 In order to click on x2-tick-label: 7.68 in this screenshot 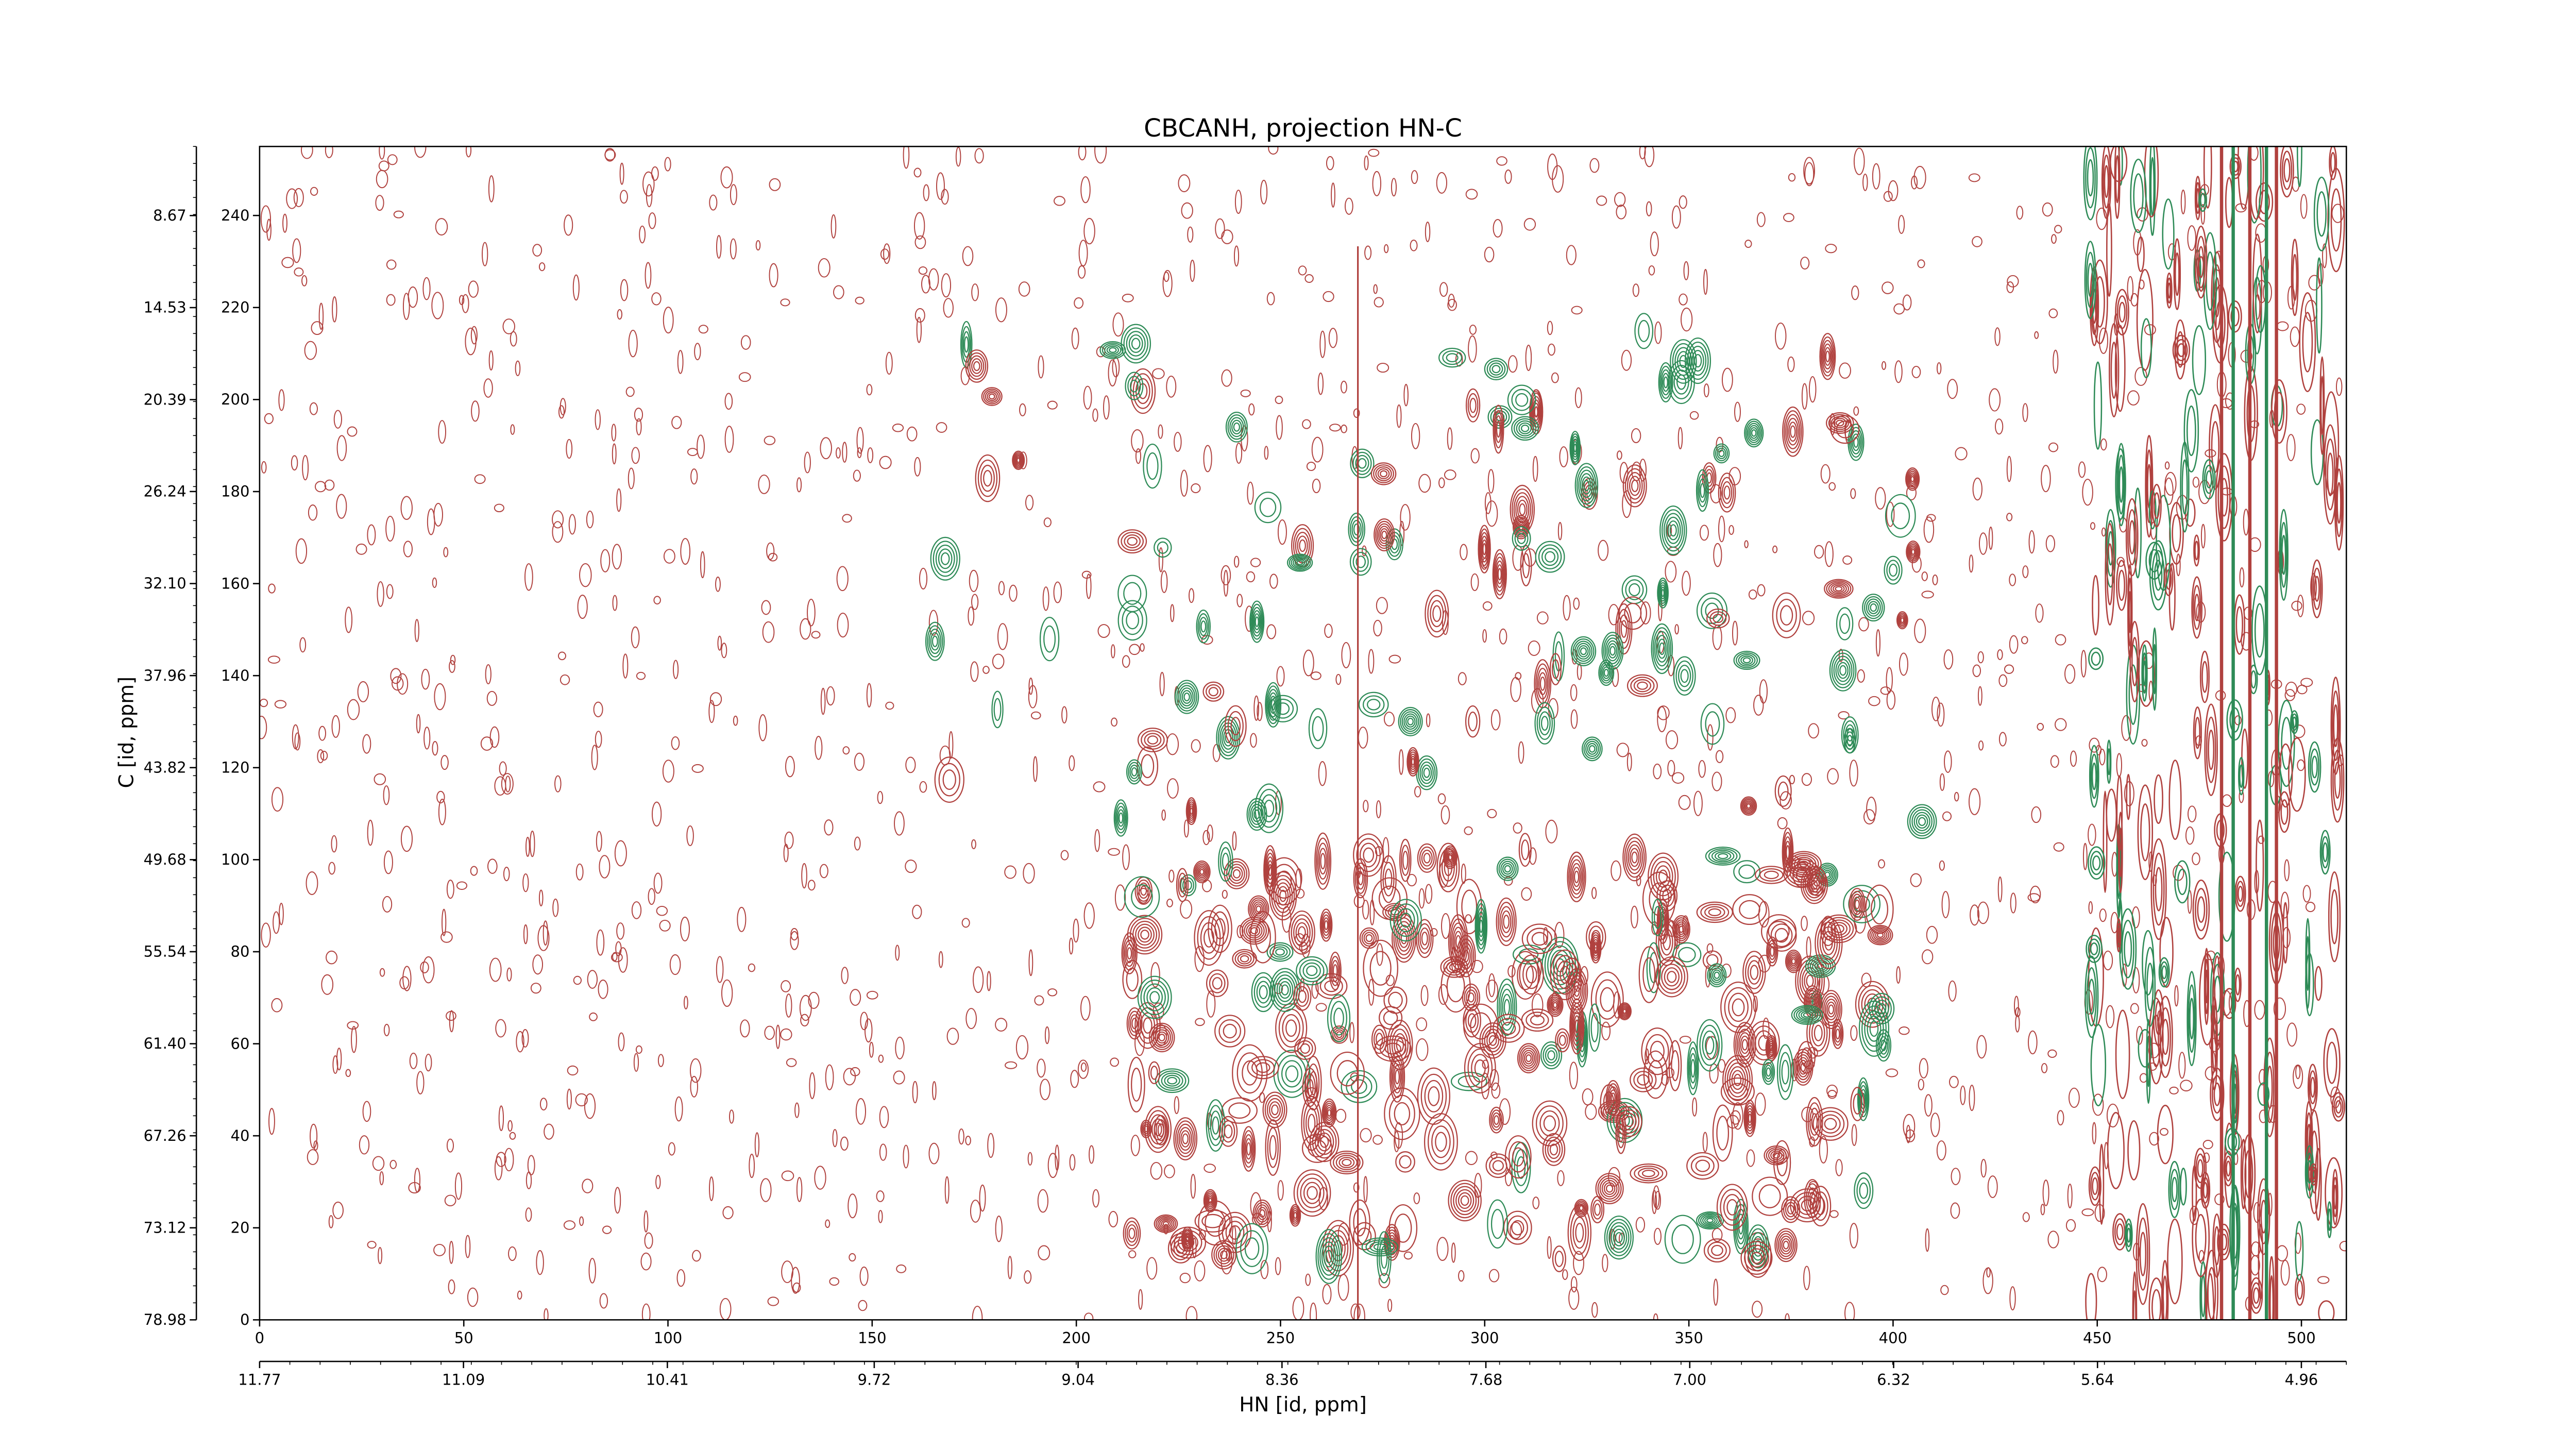, I will do `click(1486, 1379)`.